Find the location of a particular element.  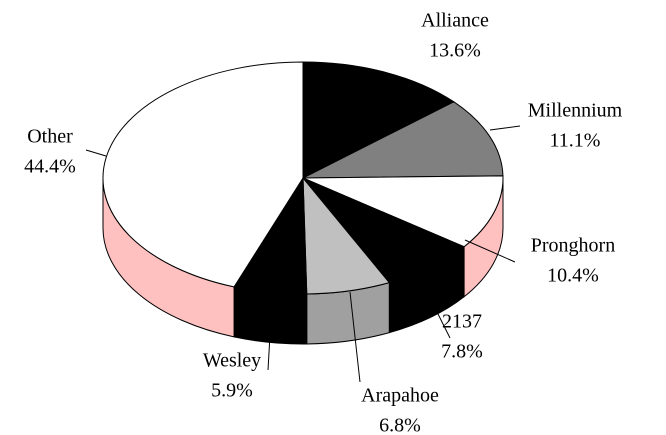

value-label: 13.6% is located at coordinates (455, 51).